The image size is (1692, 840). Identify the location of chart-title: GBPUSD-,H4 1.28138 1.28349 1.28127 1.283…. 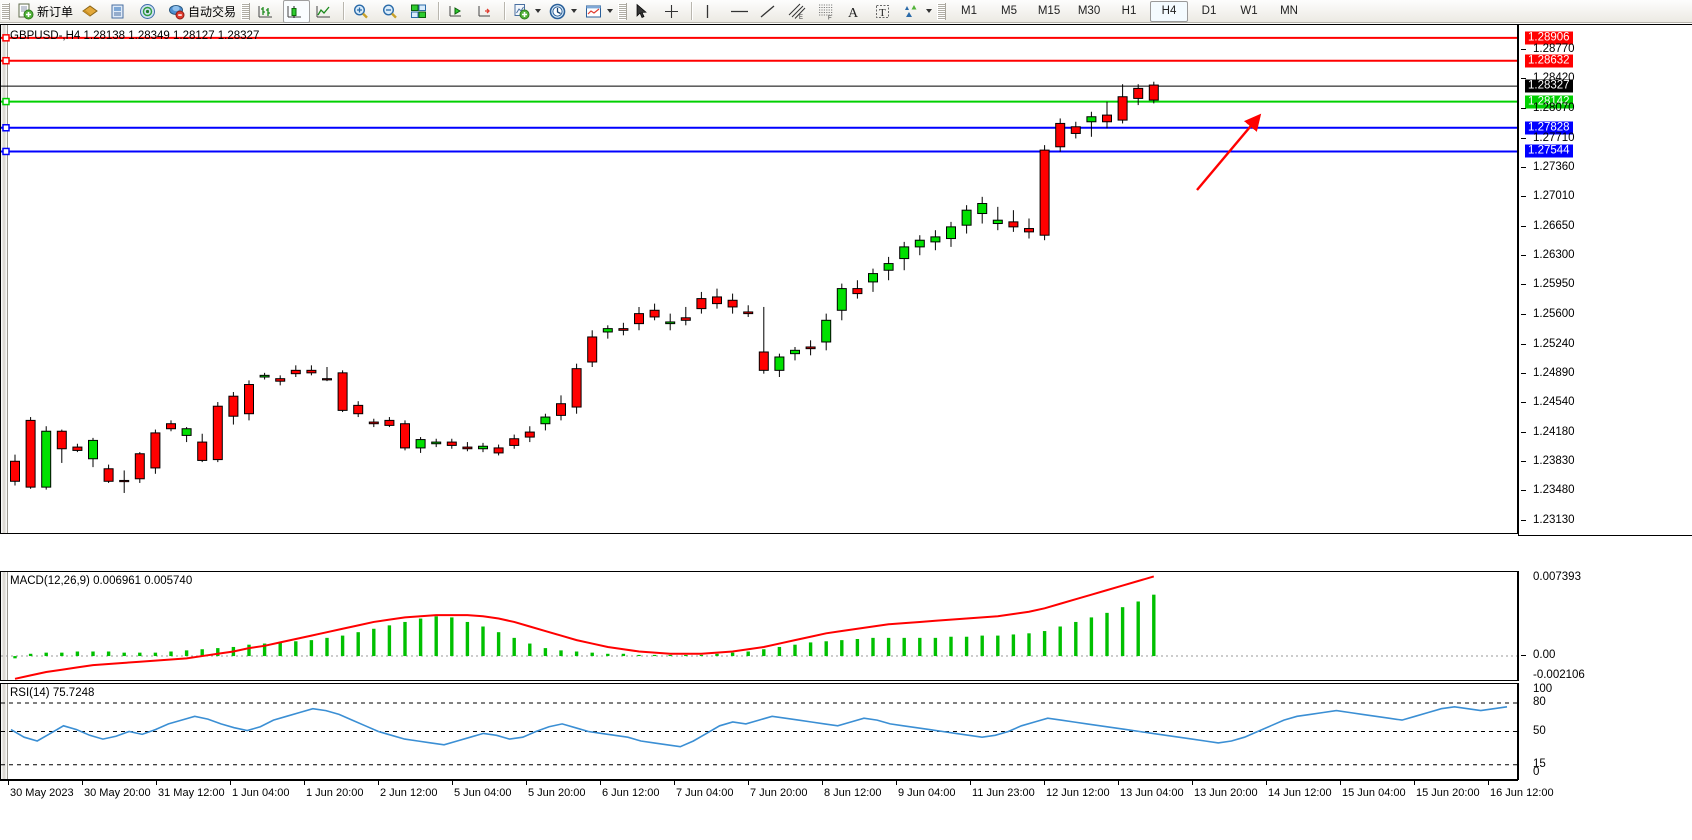
(135, 36).